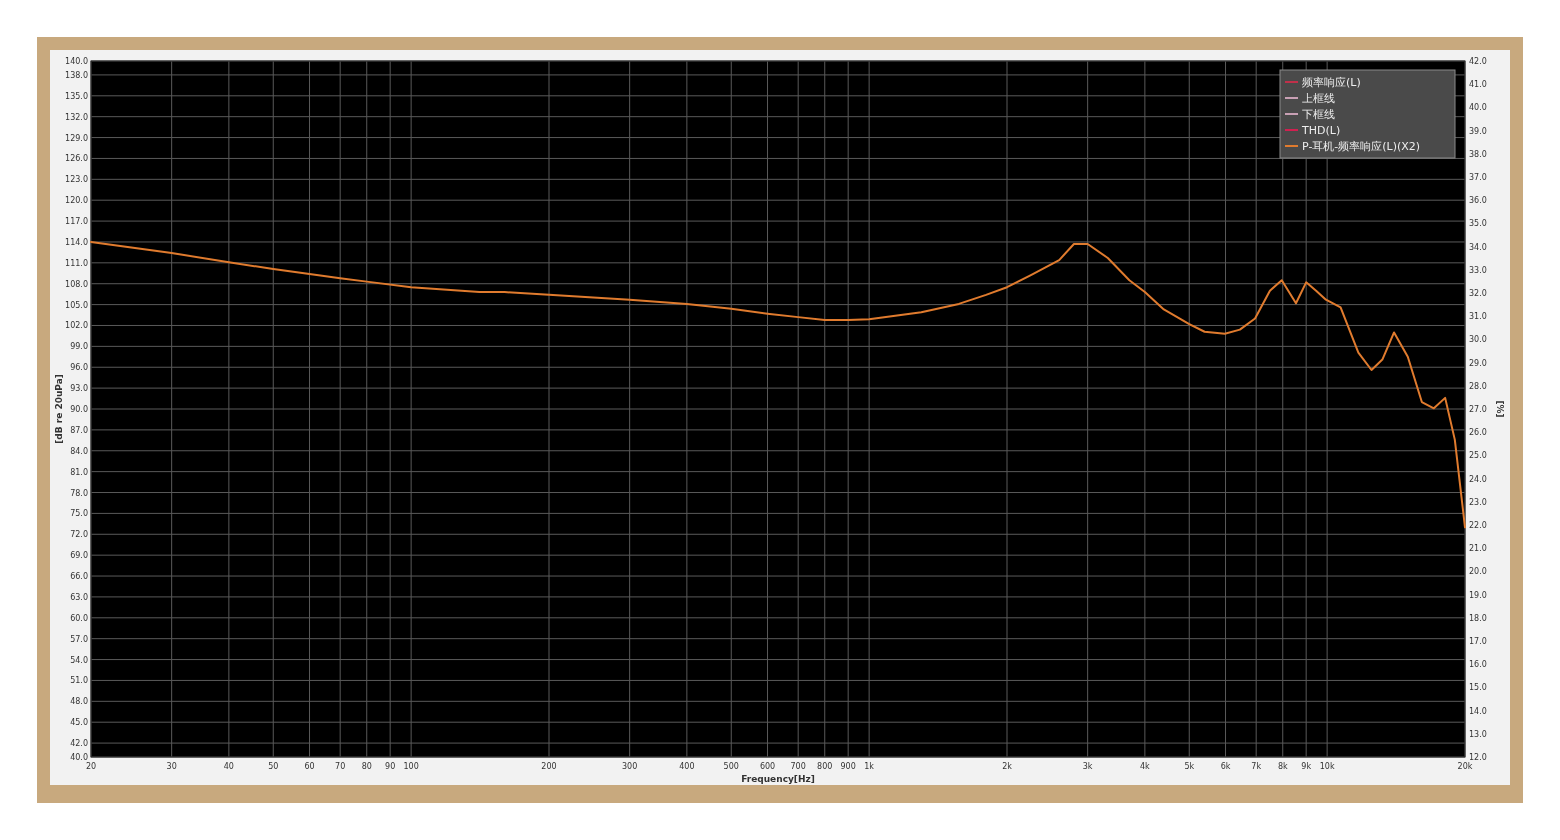 Image resolution: width=1560 pixels, height=840 pixels. I want to click on y2-tick-label: 14.0, so click(1478, 711).